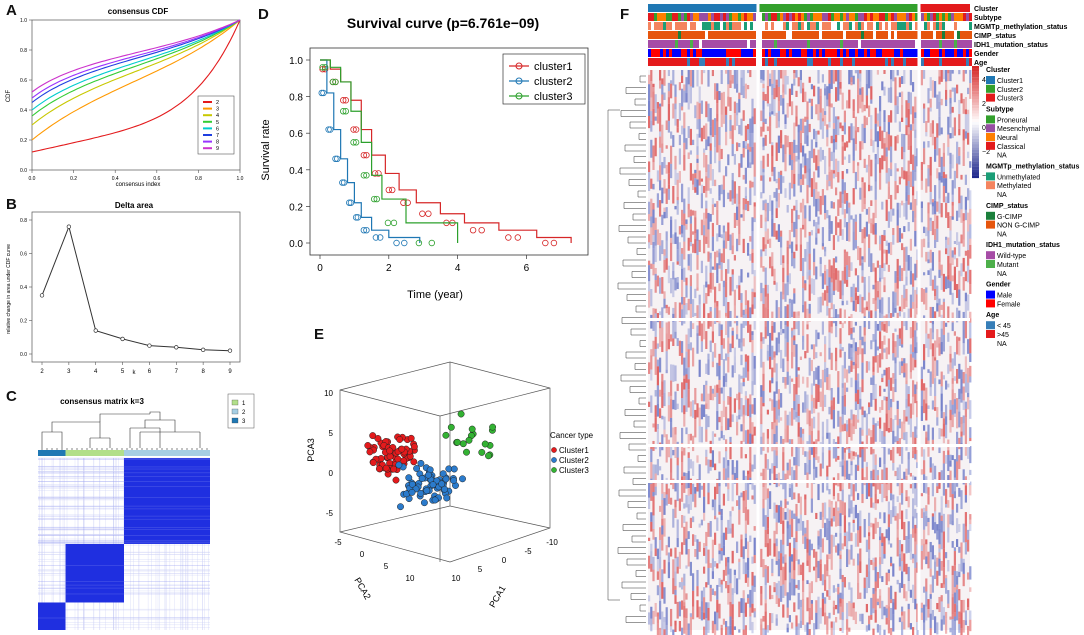 Image resolution: width=1084 pixels, height=635 pixels. I want to click on point-Cluster3, so click(469, 440).